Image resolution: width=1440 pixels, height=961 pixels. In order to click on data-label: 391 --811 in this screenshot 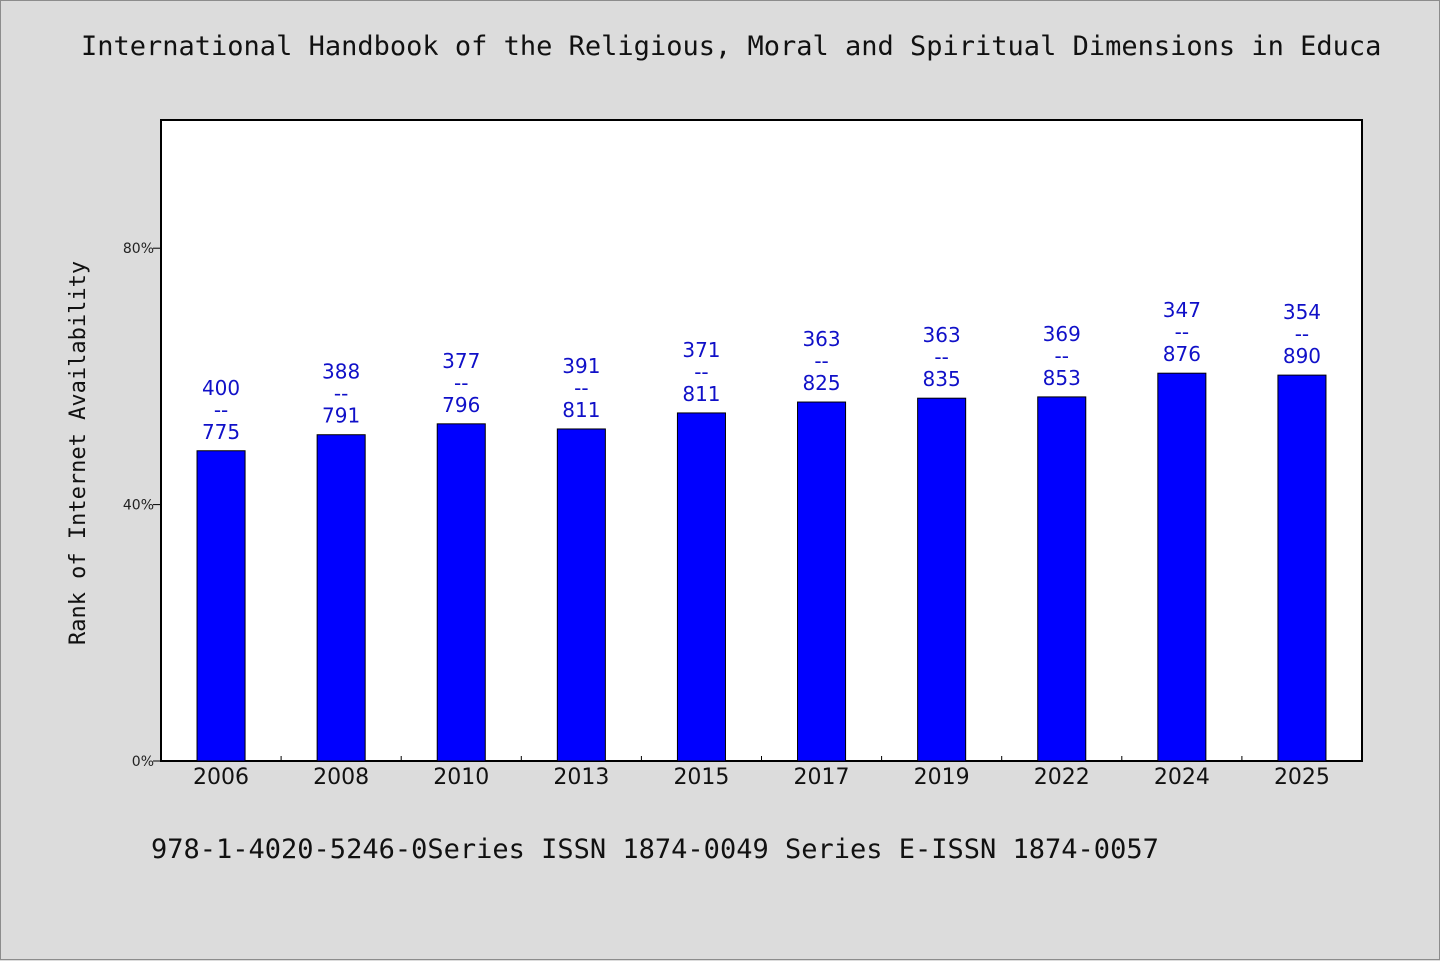, I will do `click(581, 388)`.